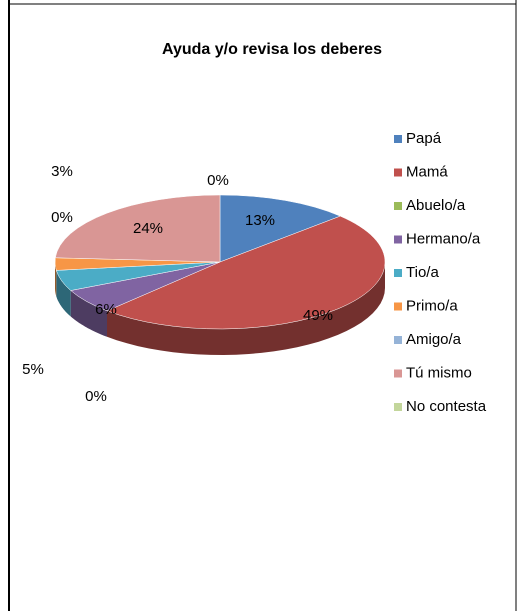 The height and width of the screenshot is (616, 524). Describe the element at coordinates (446, 406) in the screenshot. I see `legend-label: No contesta` at that location.